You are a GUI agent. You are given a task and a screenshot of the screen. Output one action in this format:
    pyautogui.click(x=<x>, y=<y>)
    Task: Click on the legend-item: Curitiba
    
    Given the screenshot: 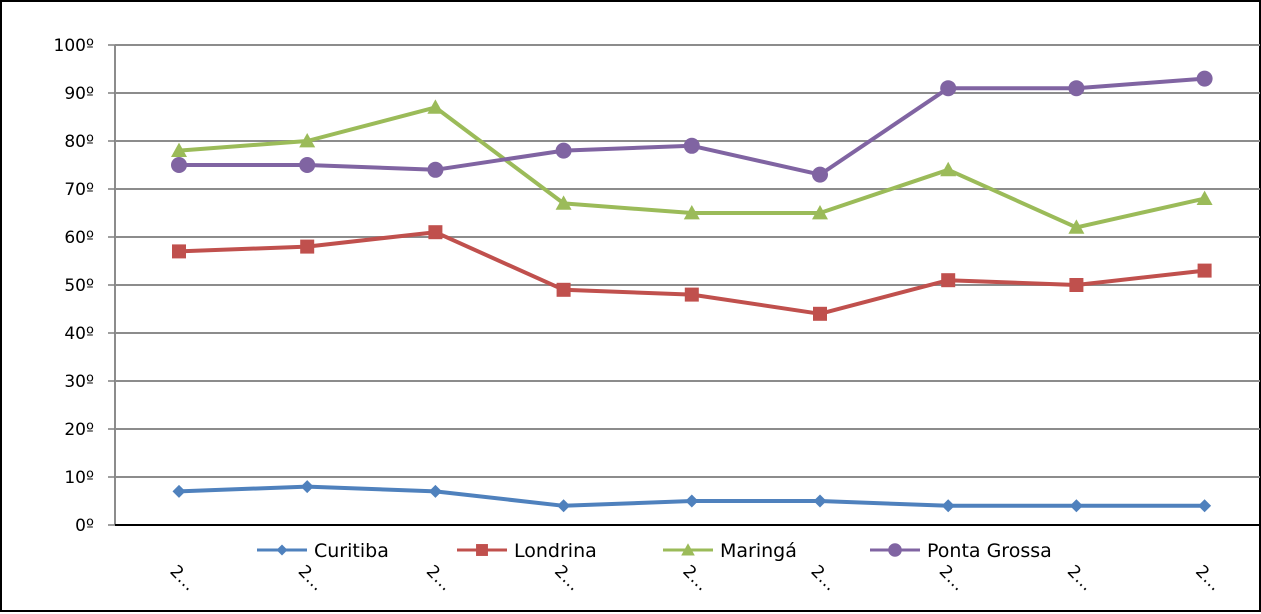 What is the action you would take?
    pyautogui.click(x=323, y=551)
    